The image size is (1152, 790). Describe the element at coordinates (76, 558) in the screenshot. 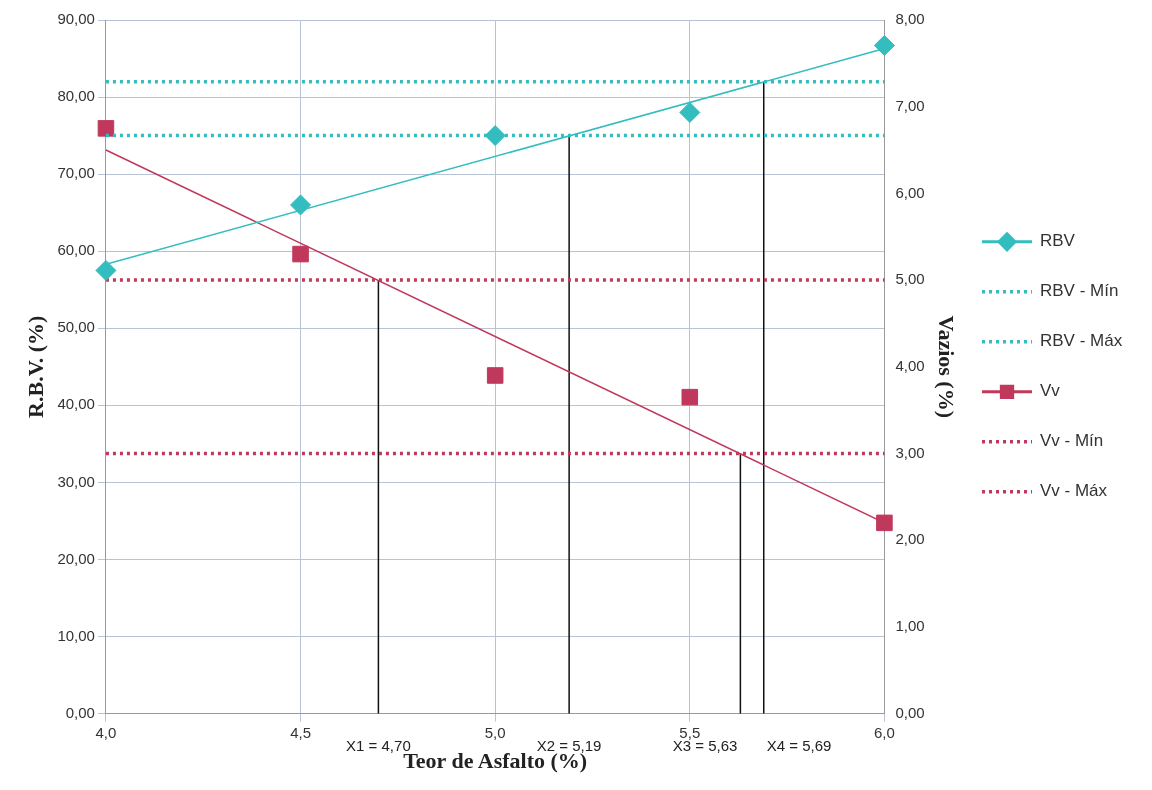

I see `y-tick-label: 20,00` at that location.